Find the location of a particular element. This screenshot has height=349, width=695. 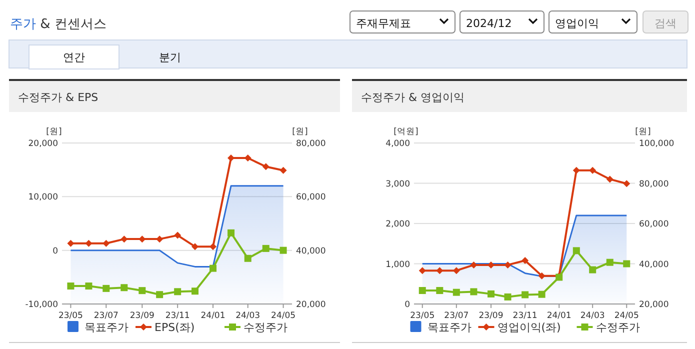

y-tick-label: 1,000 is located at coordinates (398, 265).